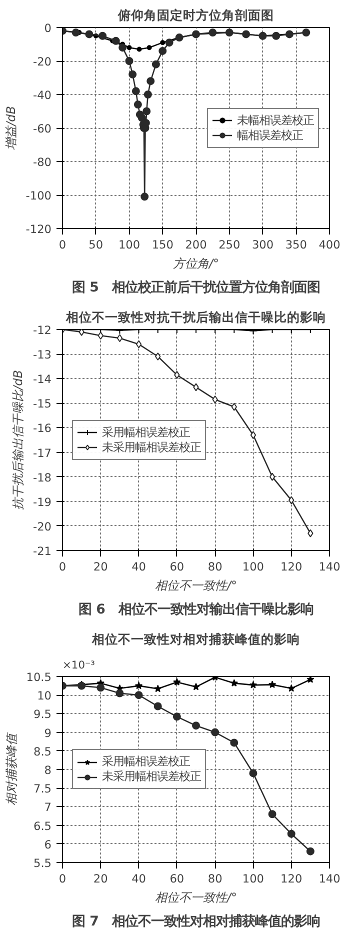 The height and width of the screenshot is (937, 351). I want to click on y-tick-label: -40, so click(42, 95).